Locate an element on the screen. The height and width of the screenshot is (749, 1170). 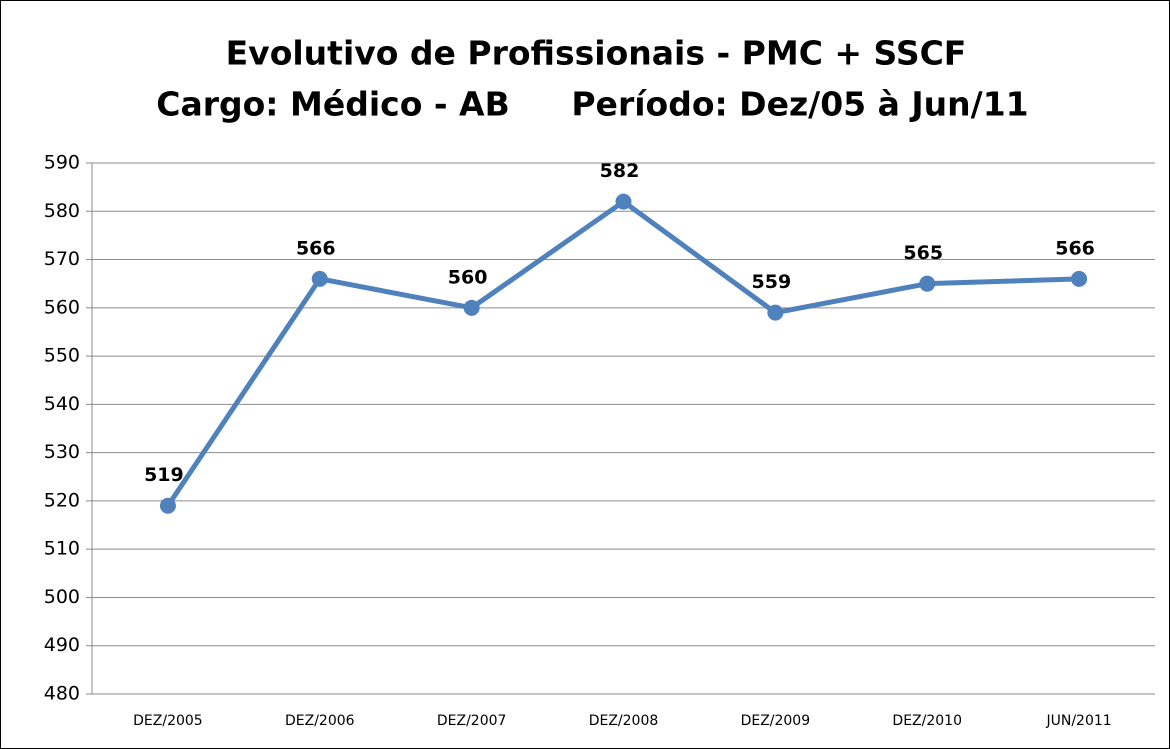
chart-title: Evolutivo de Profissionais - PMC + SSCF is located at coordinates (596, 53).